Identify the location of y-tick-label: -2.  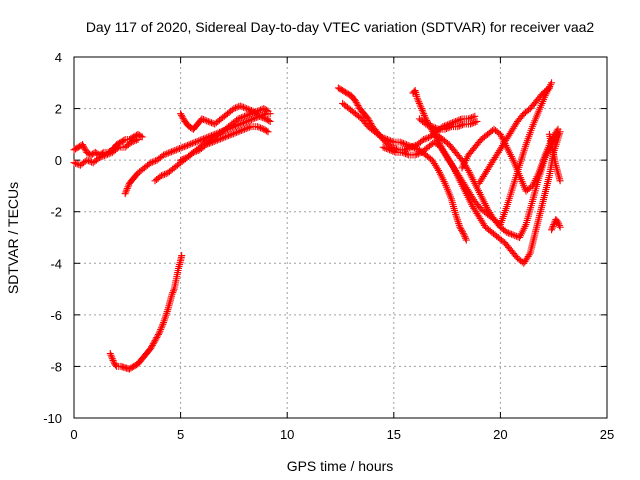
(56, 212).